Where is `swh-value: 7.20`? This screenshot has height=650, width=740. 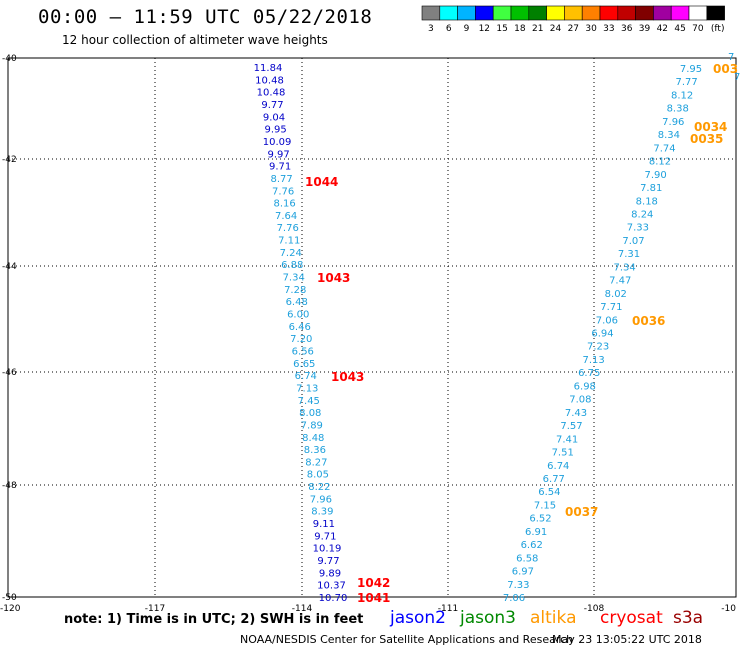
swh-value: 7.20 is located at coordinates (301, 339).